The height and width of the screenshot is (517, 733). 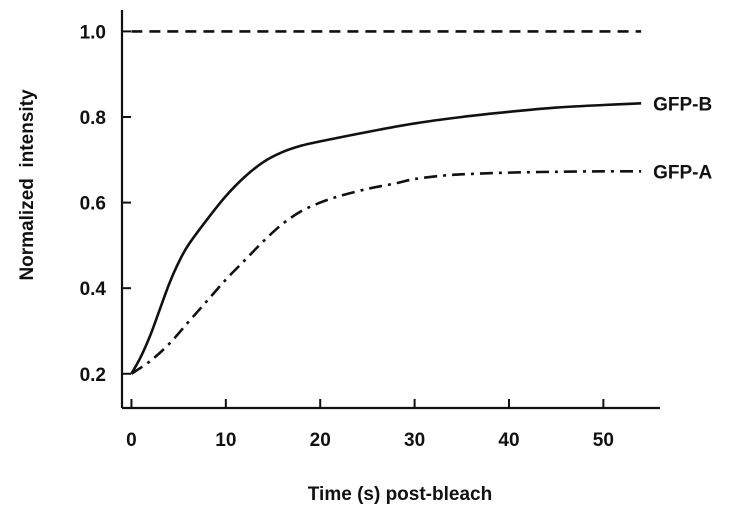 What do you see at coordinates (508, 440) in the screenshot?
I see `x-tick-label: 40` at bounding box center [508, 440].